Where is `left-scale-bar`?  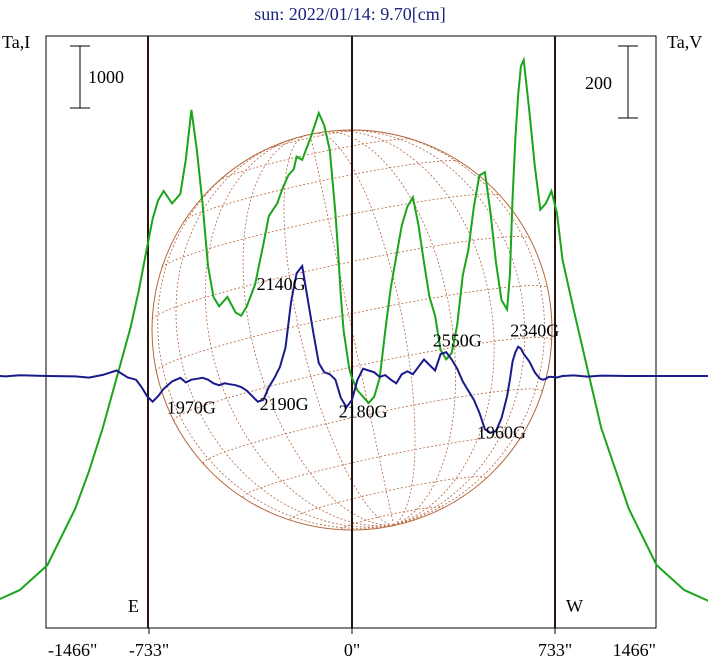 left-scale-bar is located at coordinates (80, 77).